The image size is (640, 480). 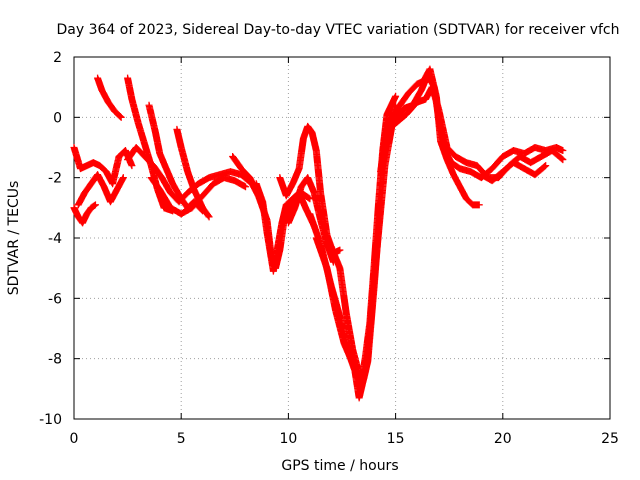 I want to click on y-tick-label: 2, so click(x=57, y=58).